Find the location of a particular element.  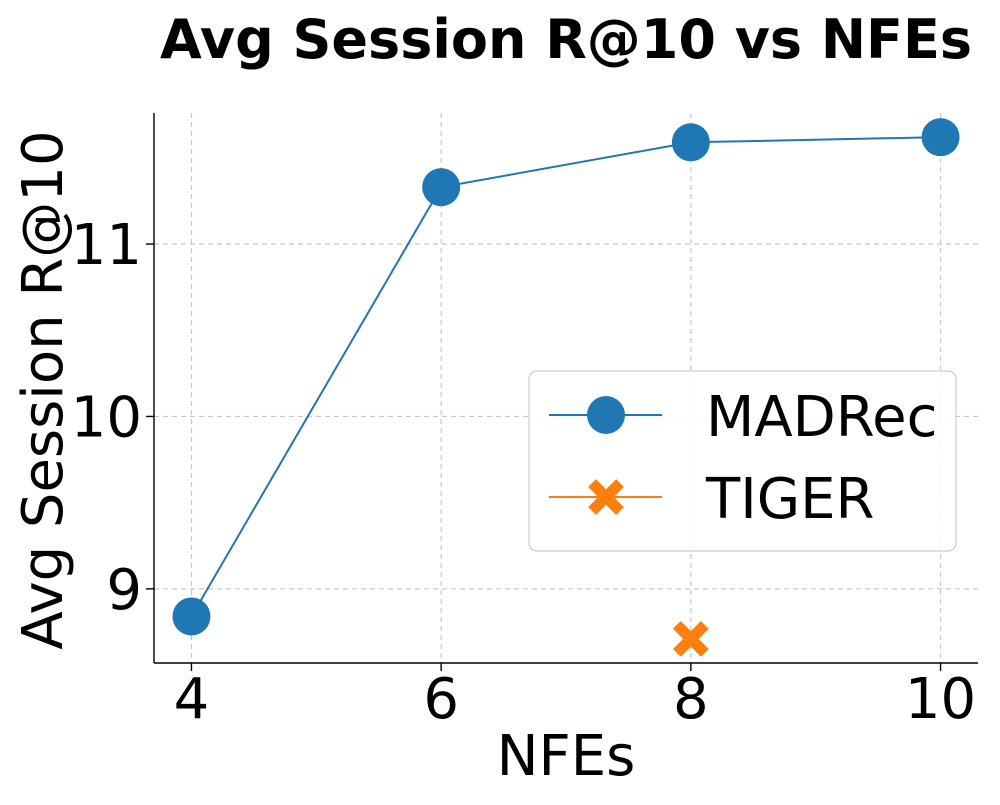

y-axis-label: Avg Session R@10 is located at coordinates (43, 389).